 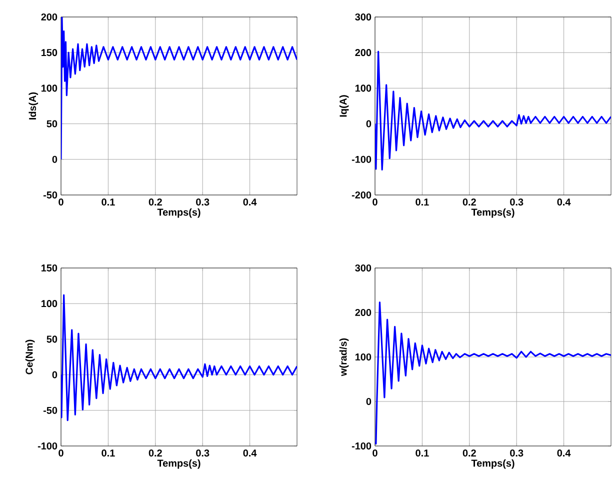 I want to click on y-axis-title: Ids(A), so click(x=33, y=106).